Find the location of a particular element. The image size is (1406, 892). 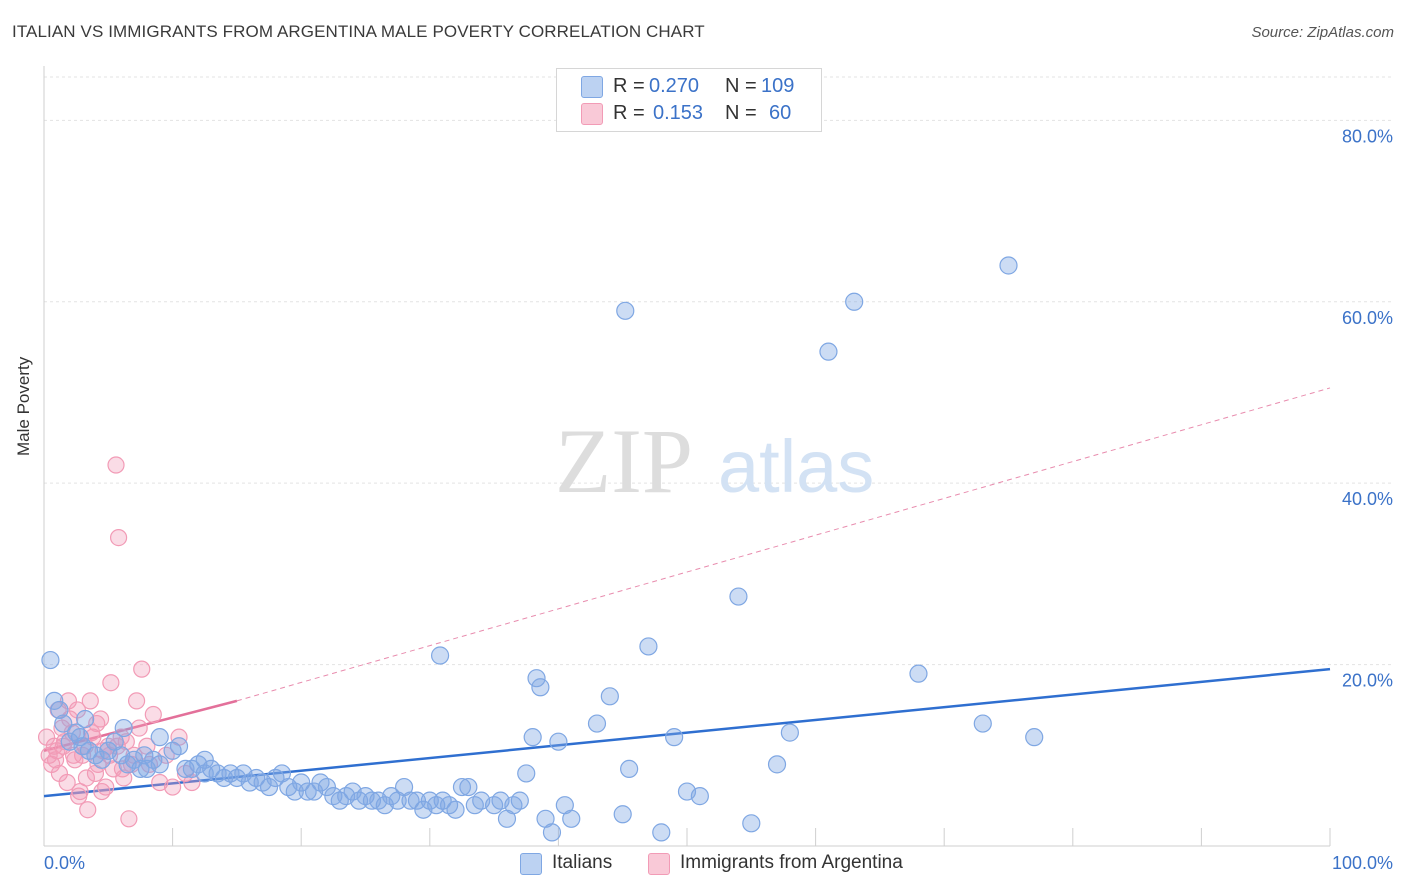

y-tick-label: 80.0% is located at coordinates (1367, 136).